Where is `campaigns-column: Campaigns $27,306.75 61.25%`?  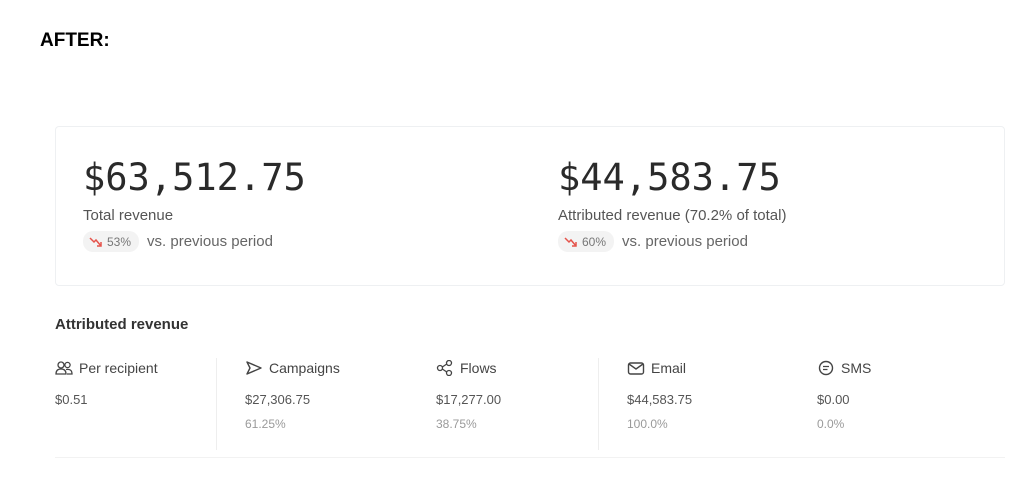 campaigns-column: Campaigns $27,306.75 61.25% is located at coordinates (311, 404).